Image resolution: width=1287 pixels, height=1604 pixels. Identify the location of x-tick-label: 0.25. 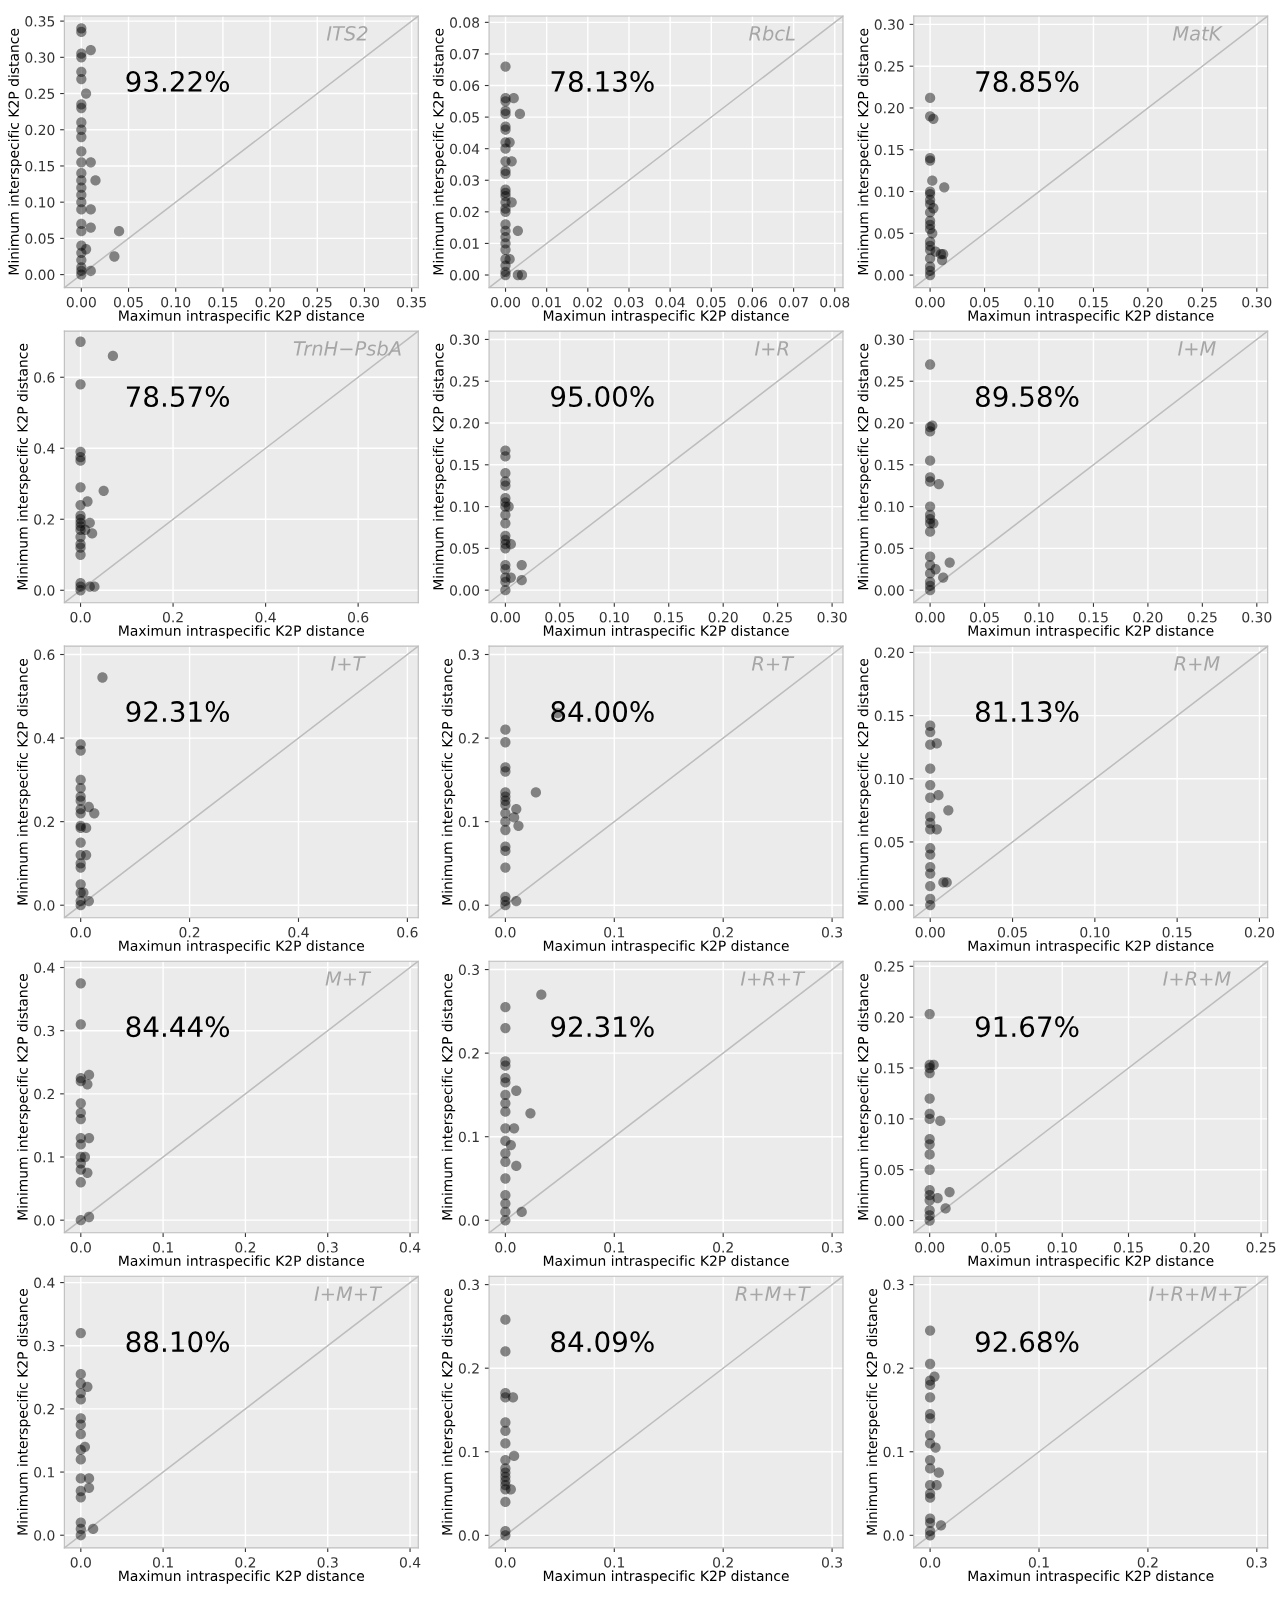
(1202, 302).